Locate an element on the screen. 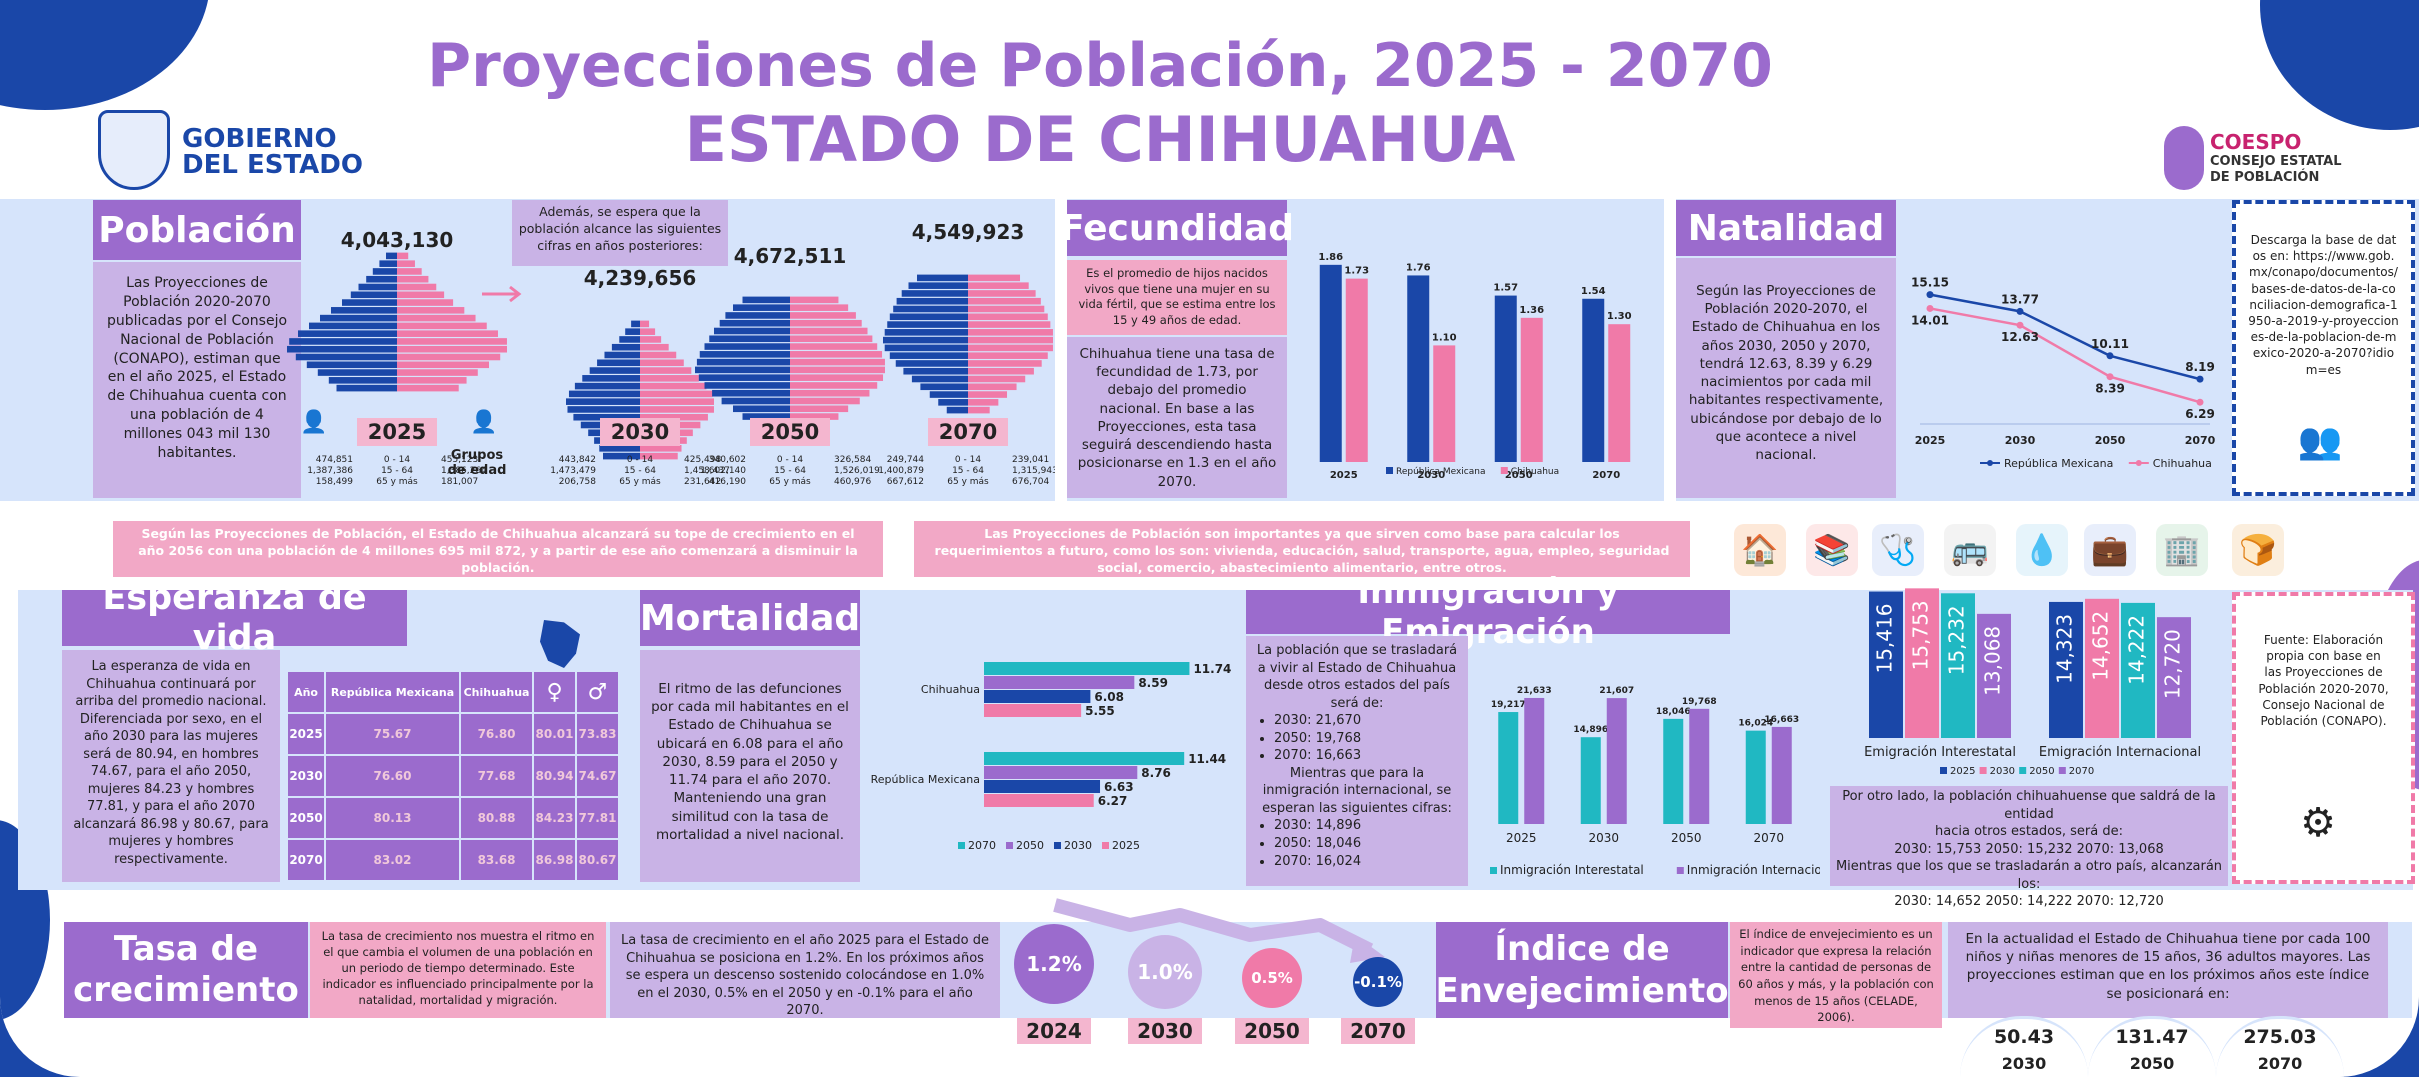 Image resolution: width=2419 pixels, height=1077 pixels. legend-label: 2030 is located at coordinates (1078, 845).